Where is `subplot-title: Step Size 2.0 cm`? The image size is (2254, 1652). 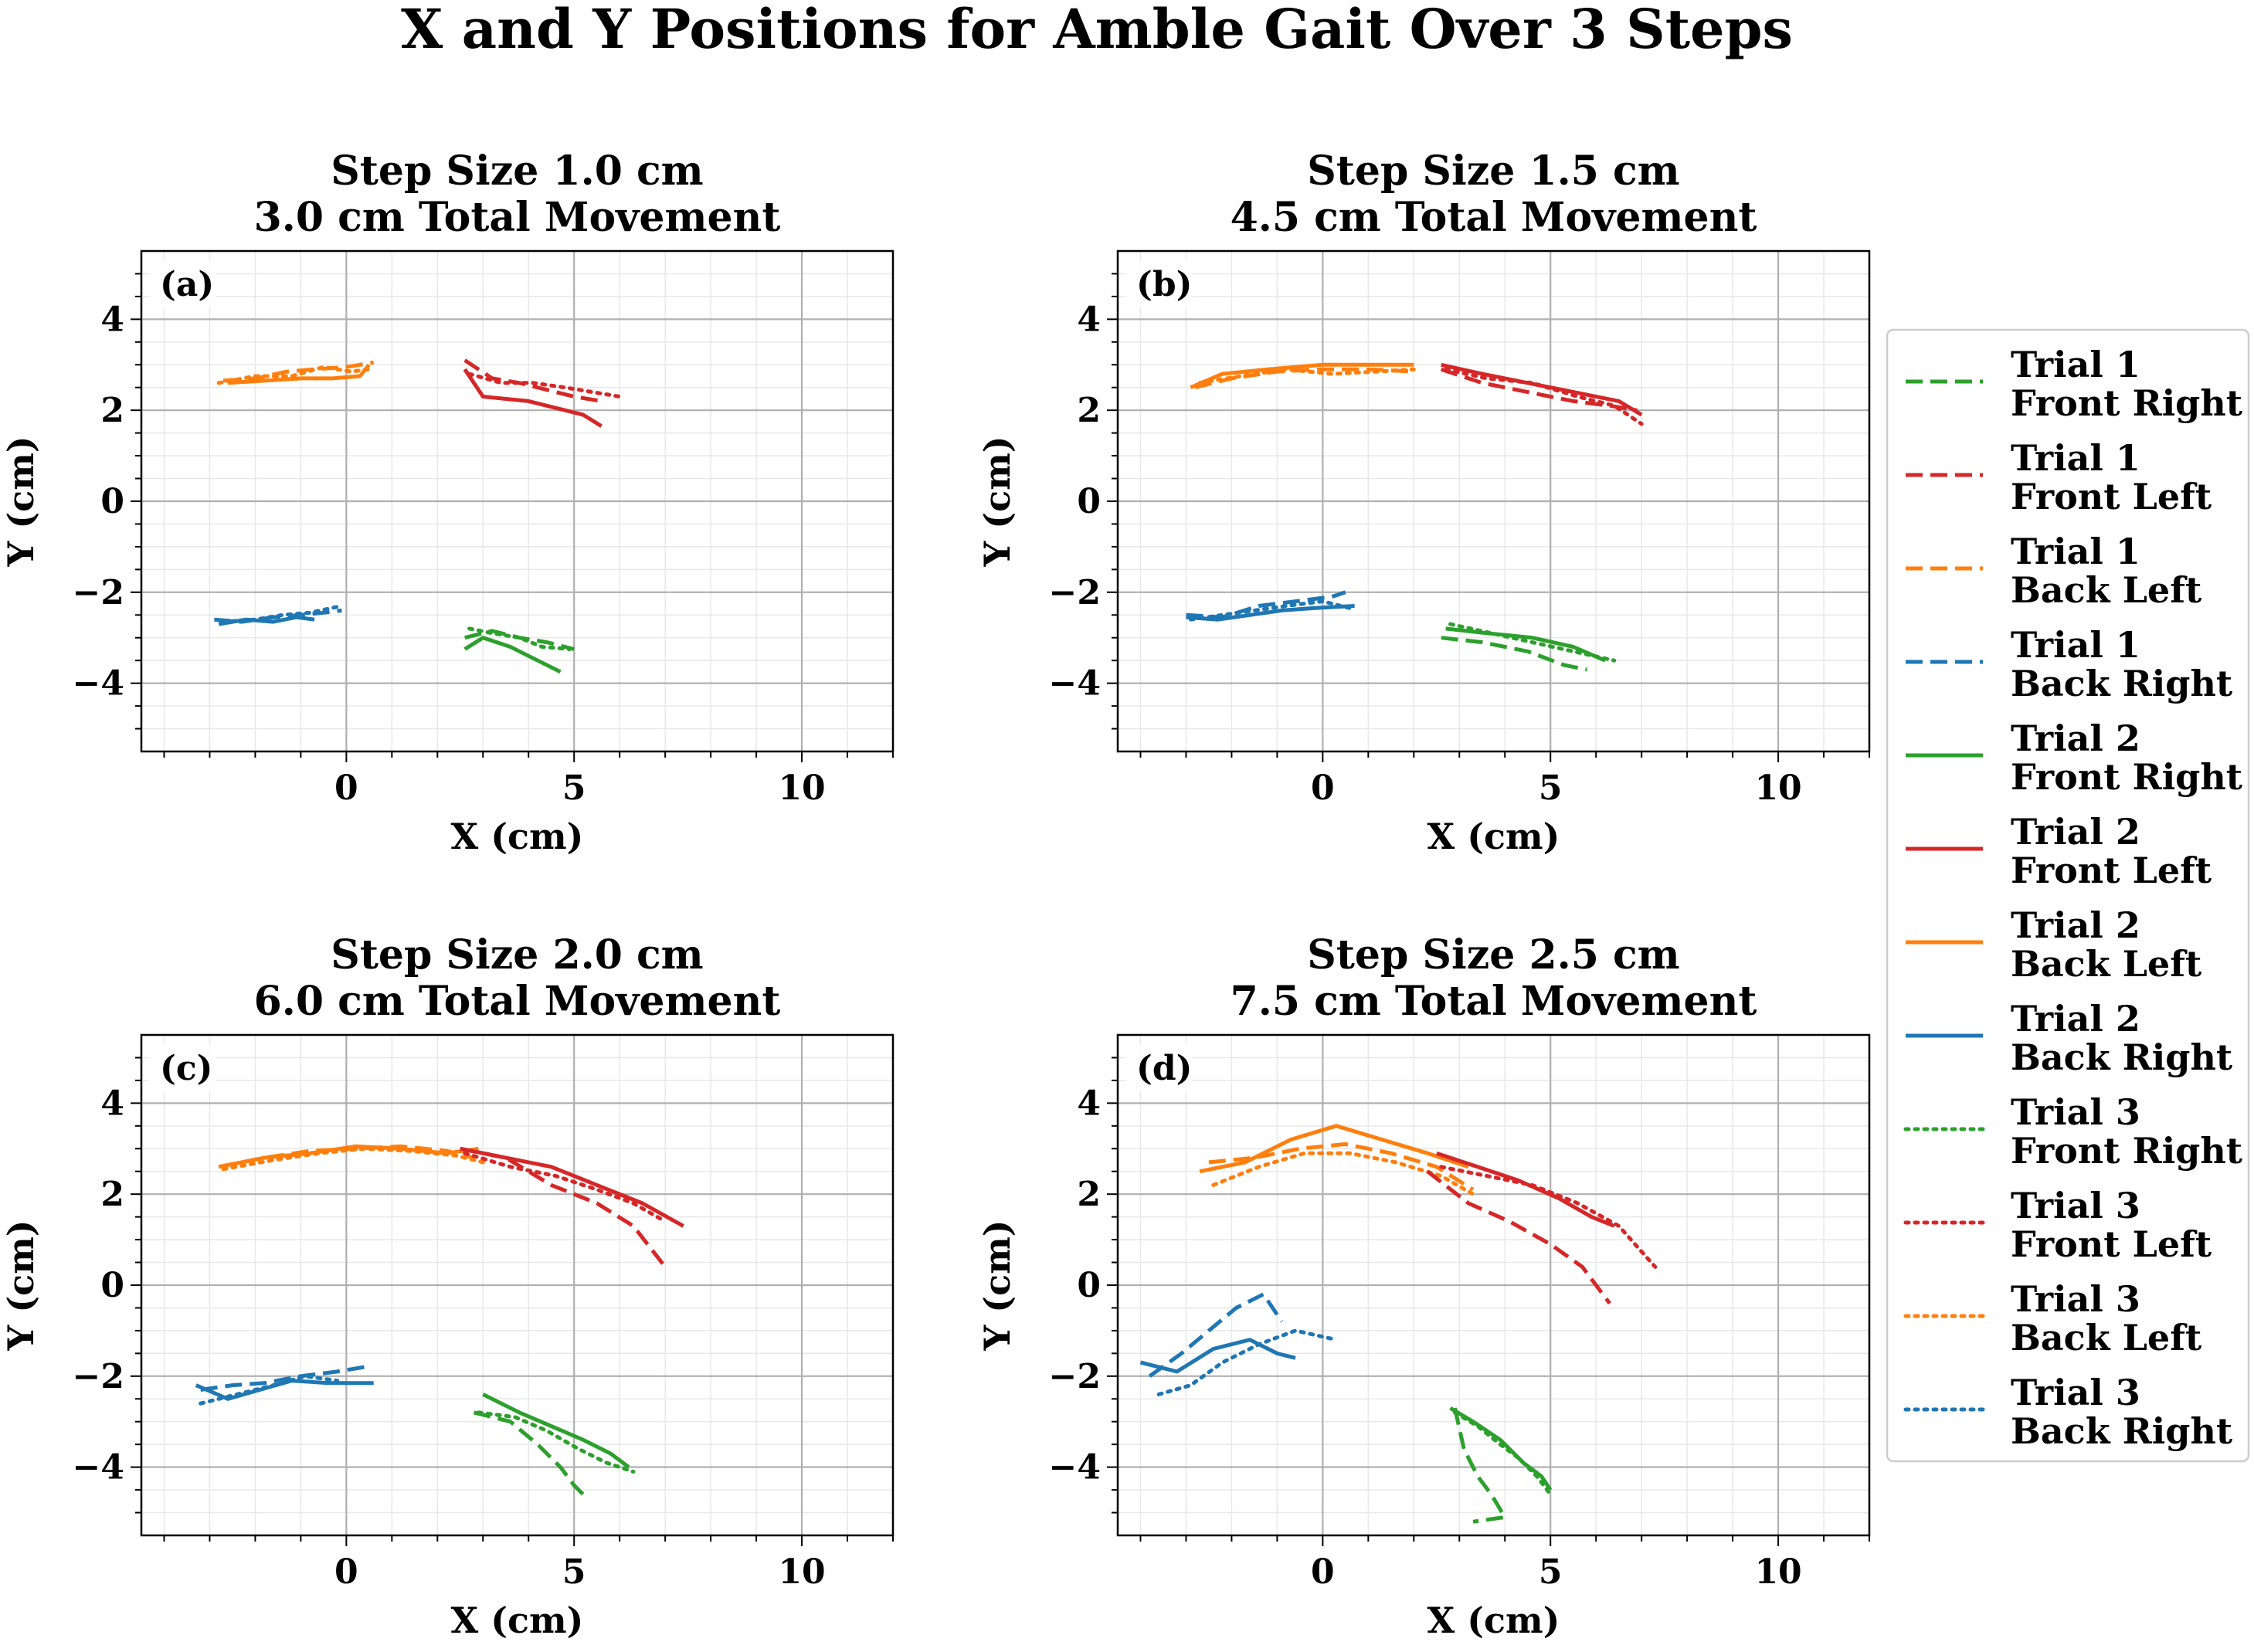
subplot-title: Step Size 2.0 cm is located at coordinates (517, 955).